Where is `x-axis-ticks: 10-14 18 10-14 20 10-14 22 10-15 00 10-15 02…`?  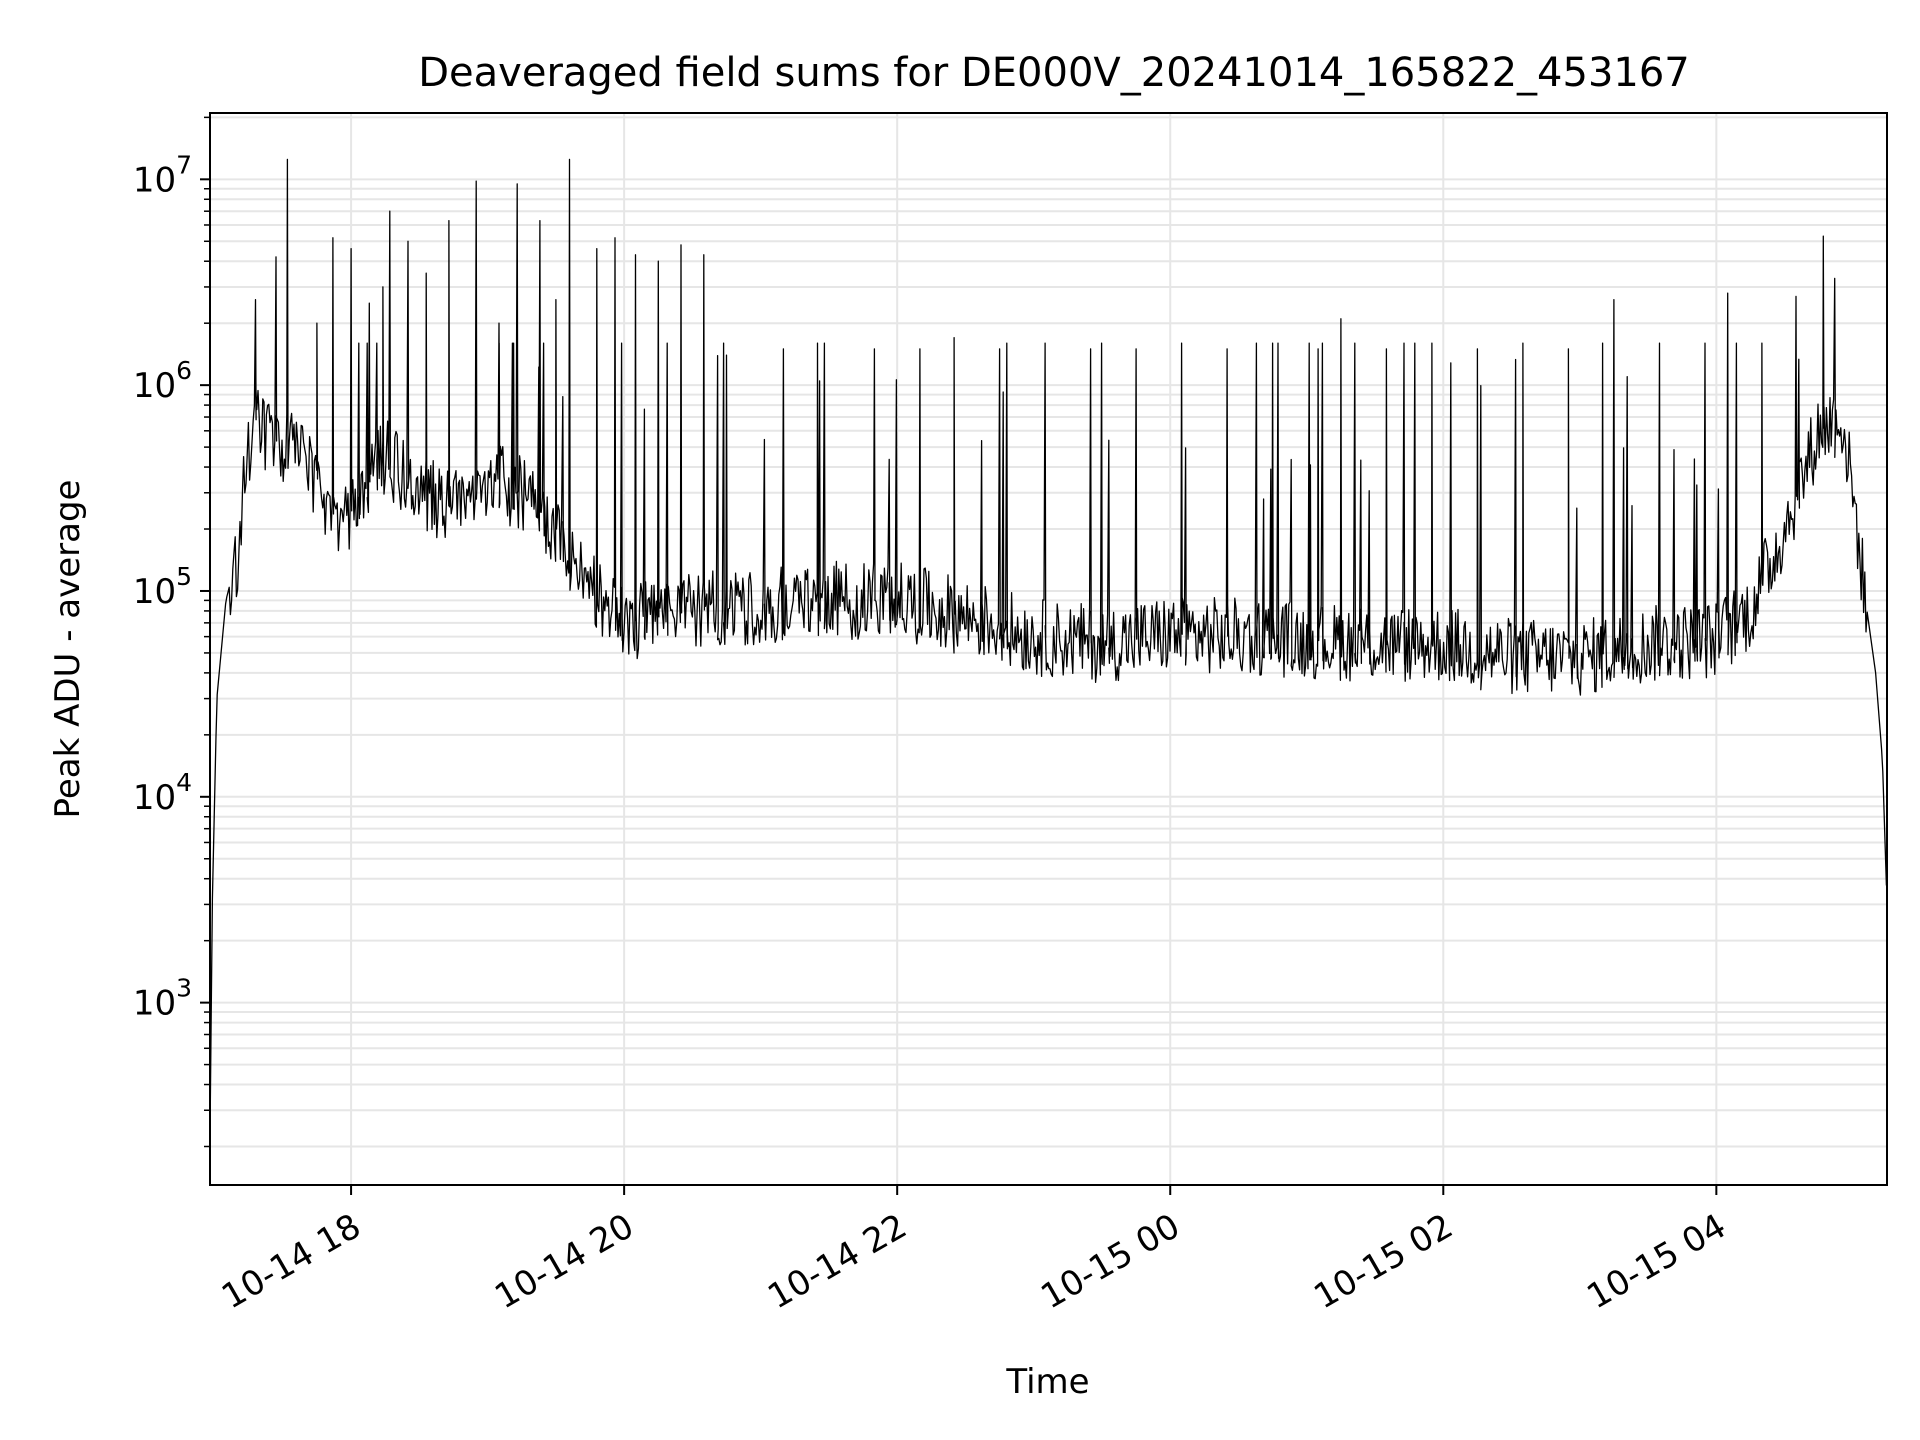
x-axis-ticks: 10-14 18 10-14 20 10-14 22 10-15 00 10-15 02… is located at coordinates (974, 1251).